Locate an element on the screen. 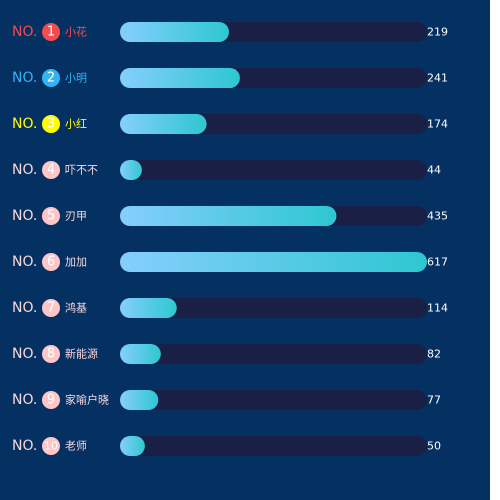 This screenshot has width=500, height=500. category-label: 鸿基 is located at coordinates (76, 308).